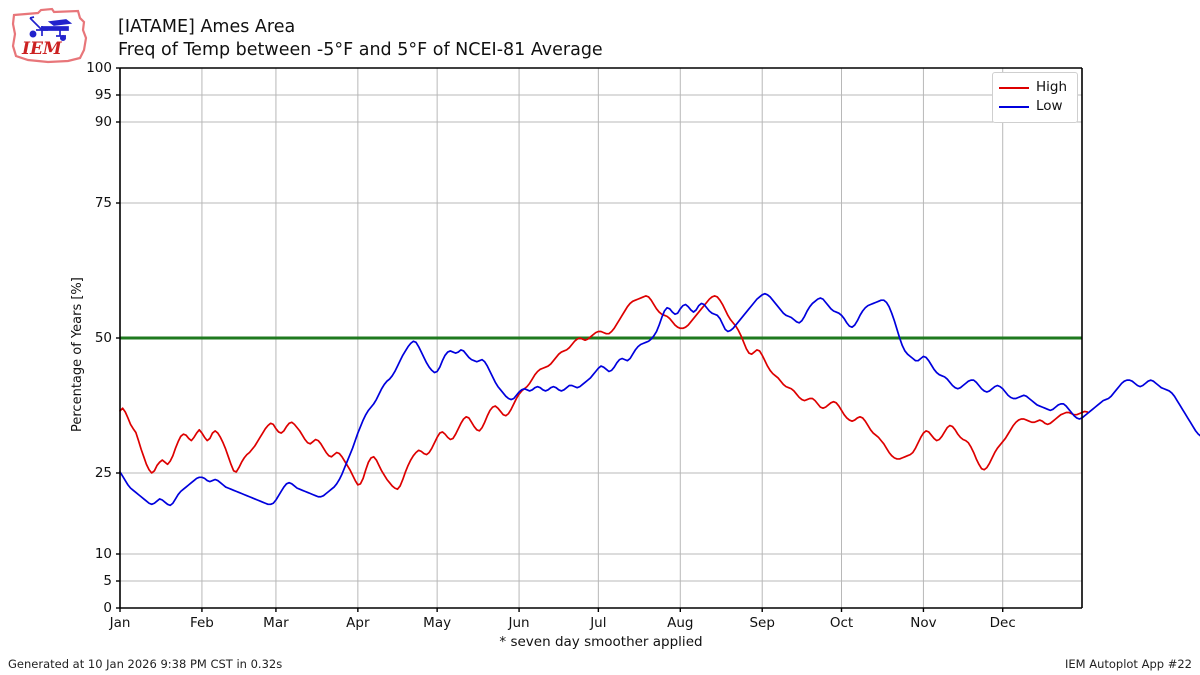 The height and width of the screenshot is (675, 1200). What do you see at coordinates (120, 623) in the screenshot?
I see `x-tick-label: Jan` at bounding box center [120, 623].